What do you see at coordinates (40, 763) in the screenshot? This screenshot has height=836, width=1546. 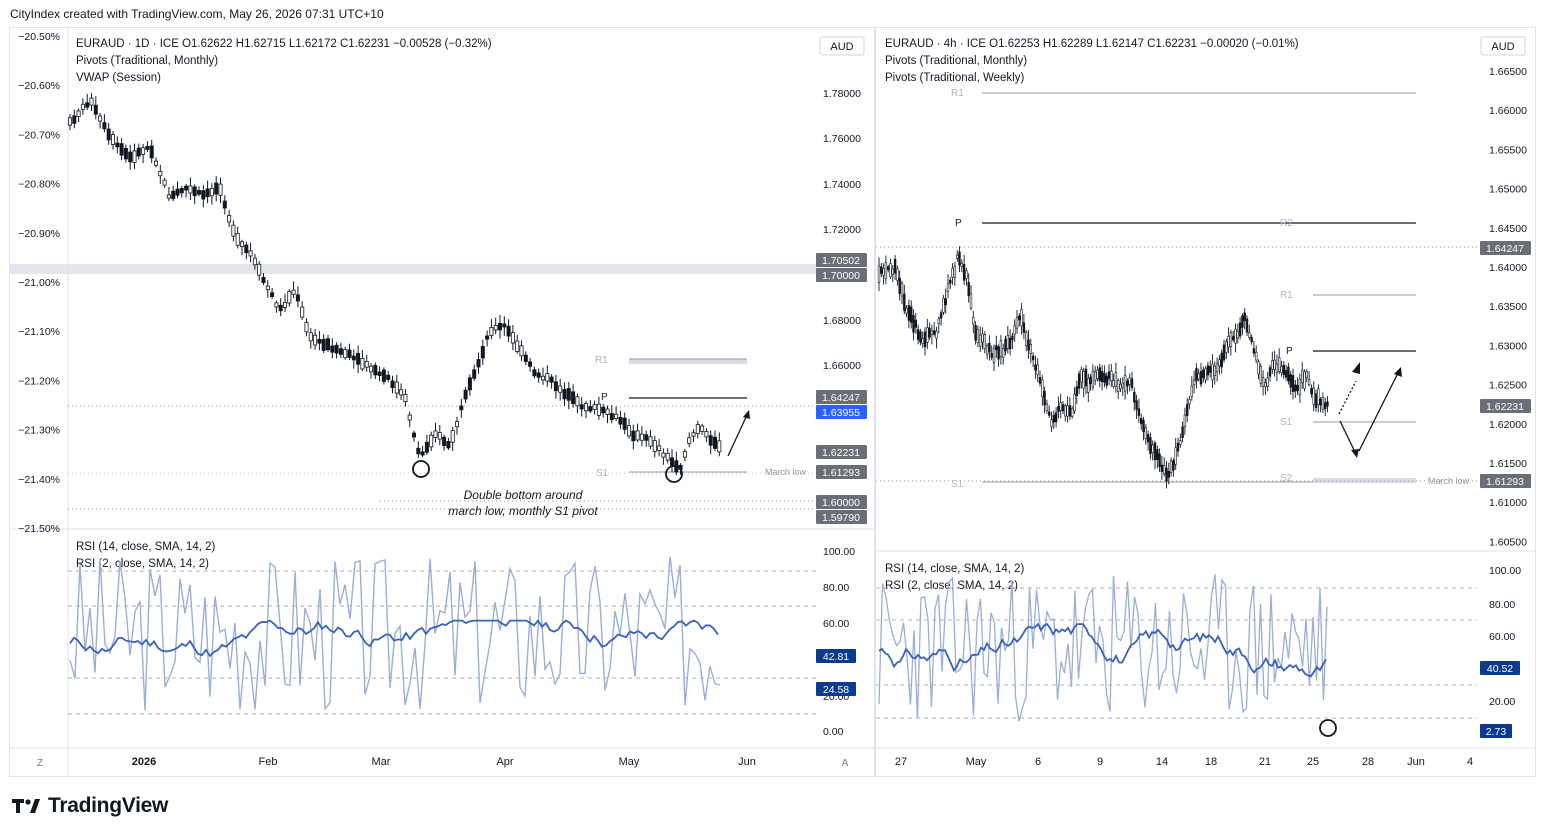 I see `zoom-corner-label: Z` at bounding box center [40, 763].